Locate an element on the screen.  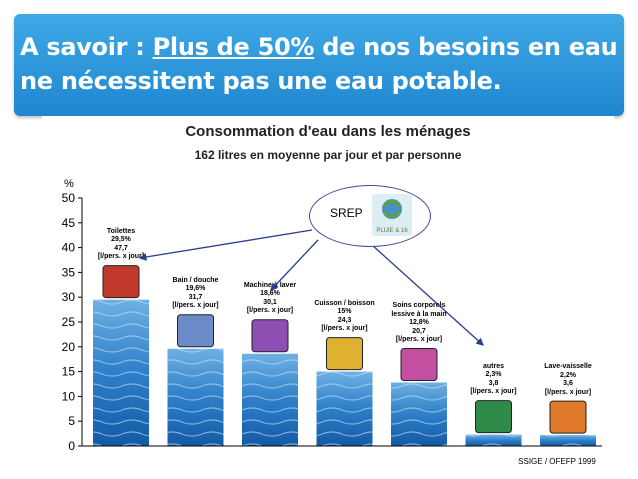
y-tick-label: 30 is located at coordinates (69, 297).